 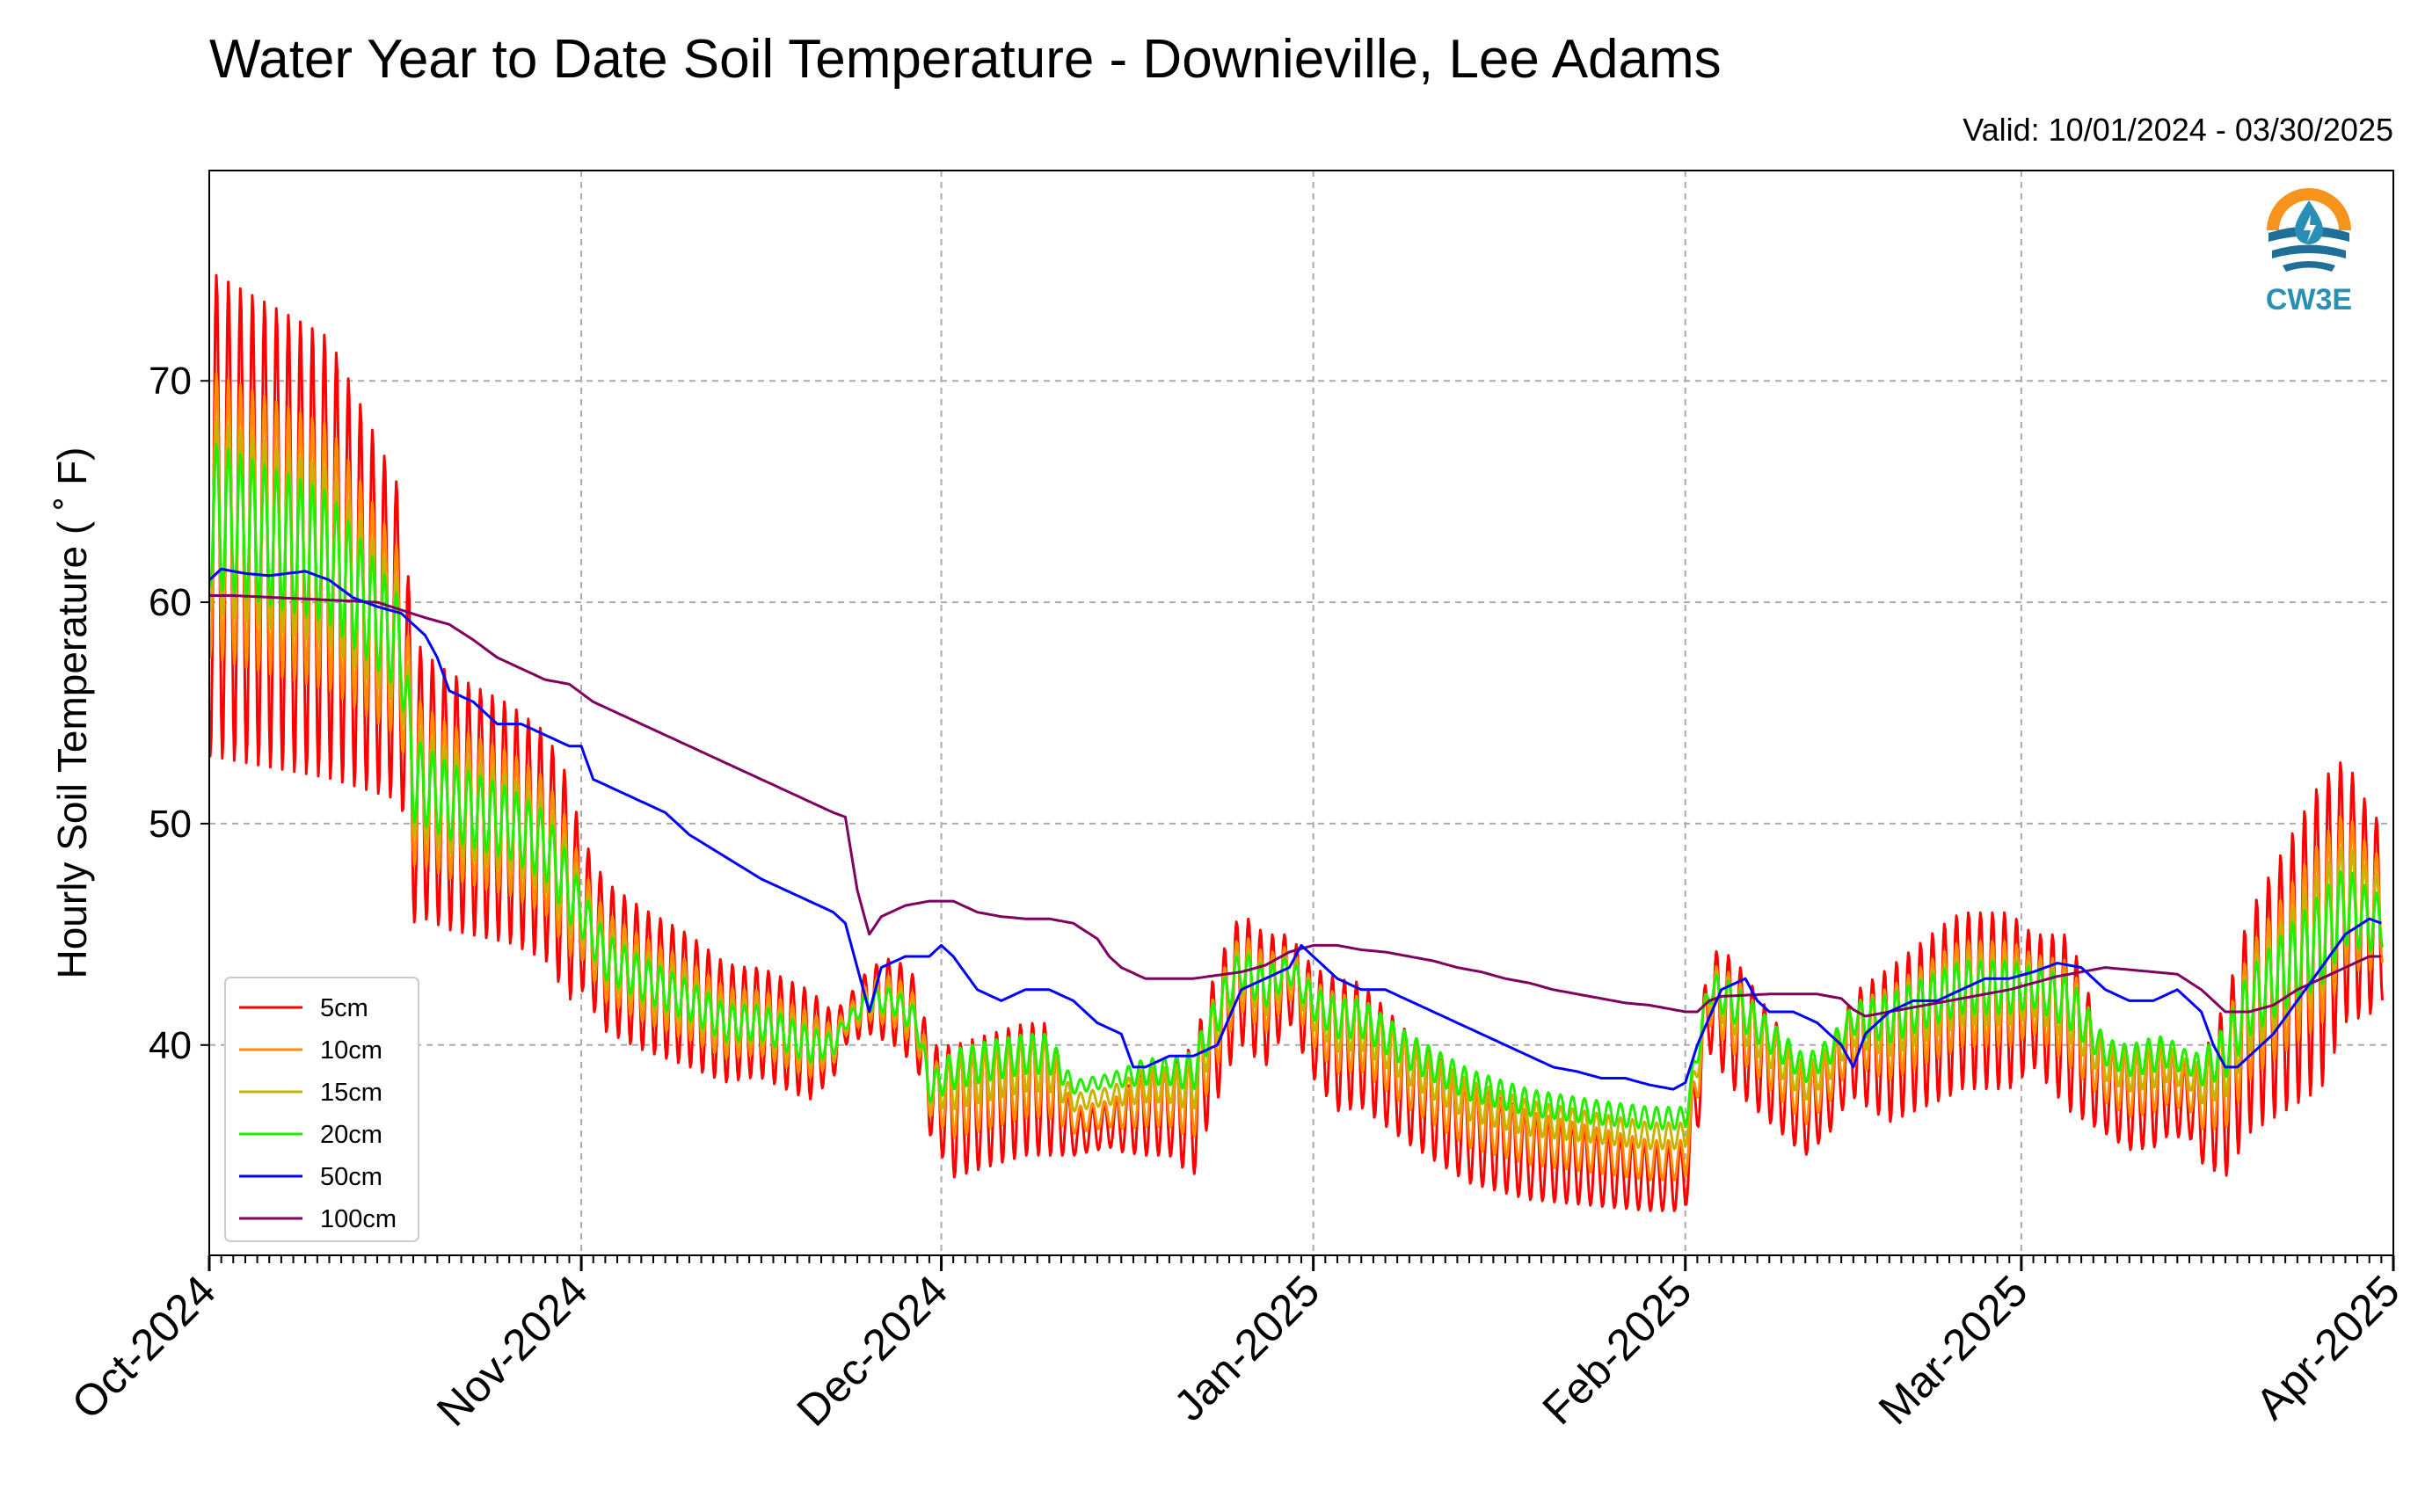 I want to click on y-axis-ticks: 40 50 60 70, so click(x=179, y=714).